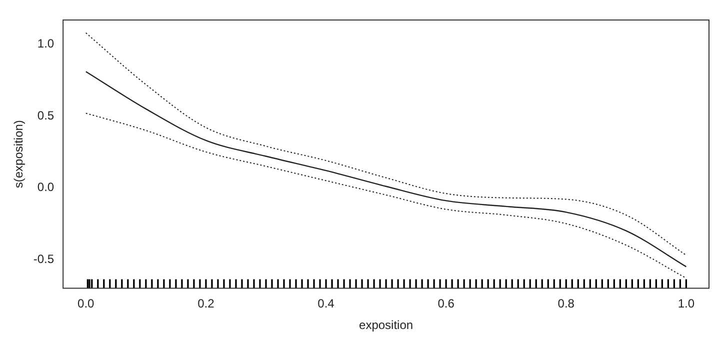  Describe the element at coordinates (45, 187) in the screenshot. I see `y-tick-label: 0.0` at that location.